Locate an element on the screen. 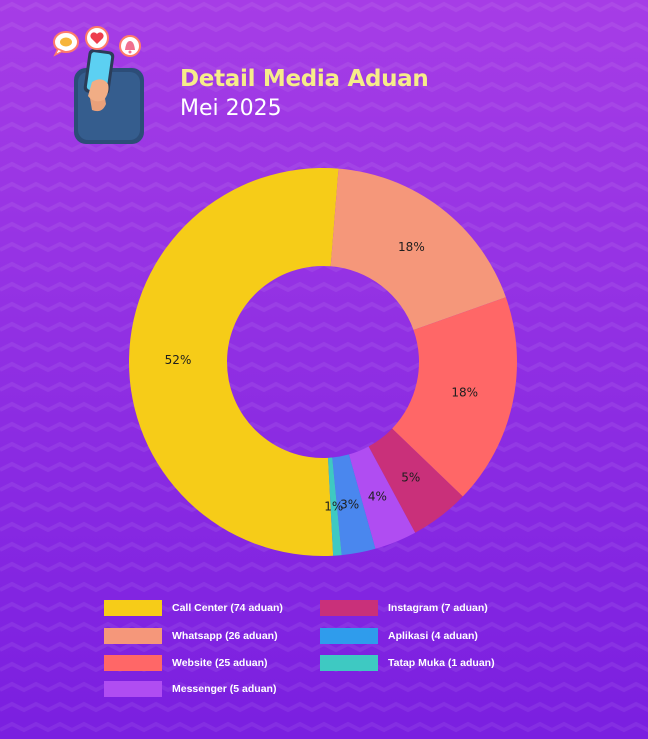 The width and height of the screenshot is (648, 739). donut-slice-website is located at coordinates (454, 397).